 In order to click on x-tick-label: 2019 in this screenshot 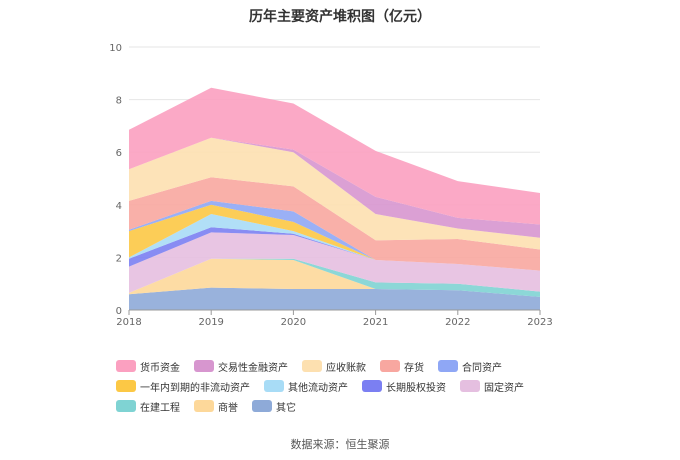, I will do `click(210, 322)`.